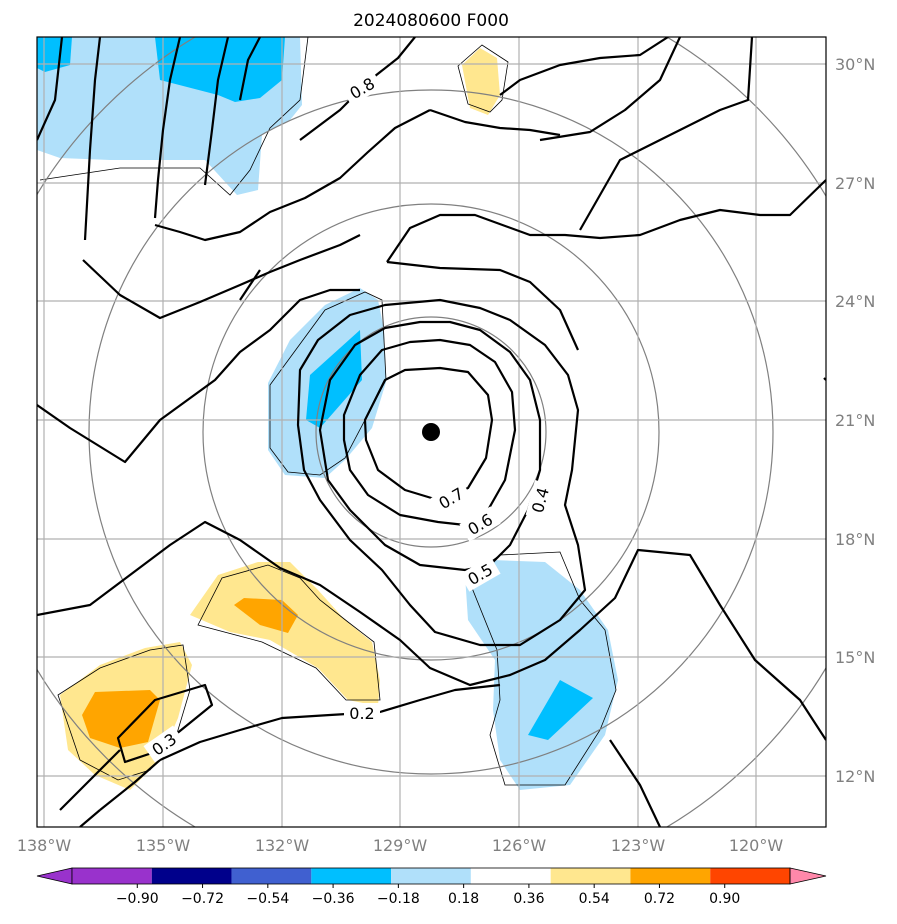 The image size is (897, 924). What do you see at coordinates (659, 899) in the screenshot?
I see `colorbar-tick-label: 0.72` at bounding box center [659, 899].